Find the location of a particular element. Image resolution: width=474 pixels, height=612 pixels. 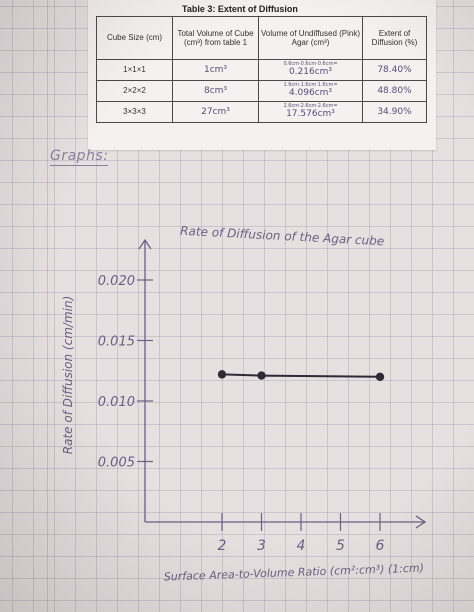

handwritten-value: 27cm³ is located at coordinates (215, 111).